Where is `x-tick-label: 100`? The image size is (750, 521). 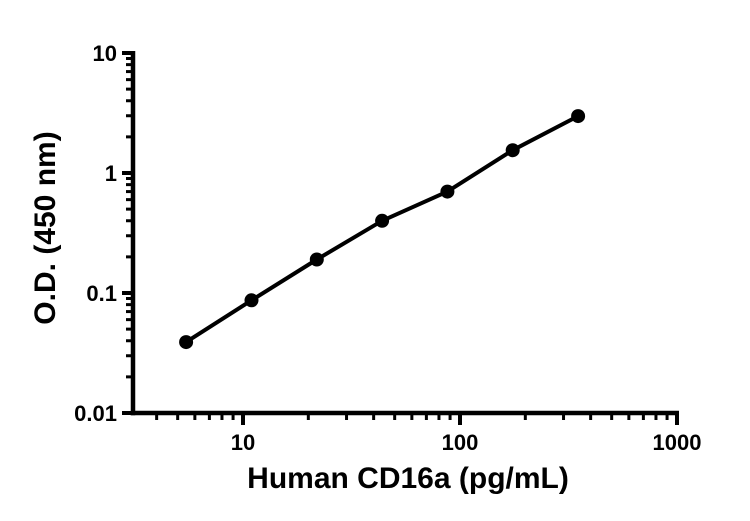
x-tick-label: 100 is located at coordinates (460, 442).